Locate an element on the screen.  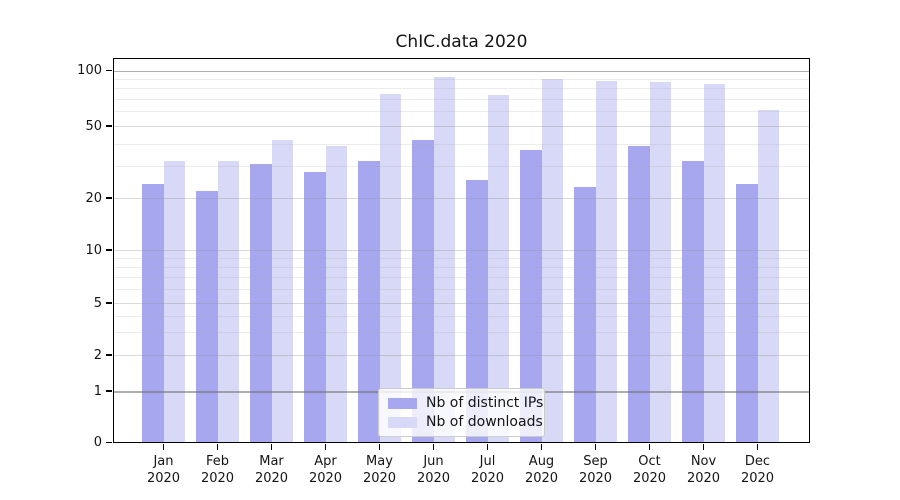
x-tick-label-aug: Aug 2020 is located at coordinates (542, 470).